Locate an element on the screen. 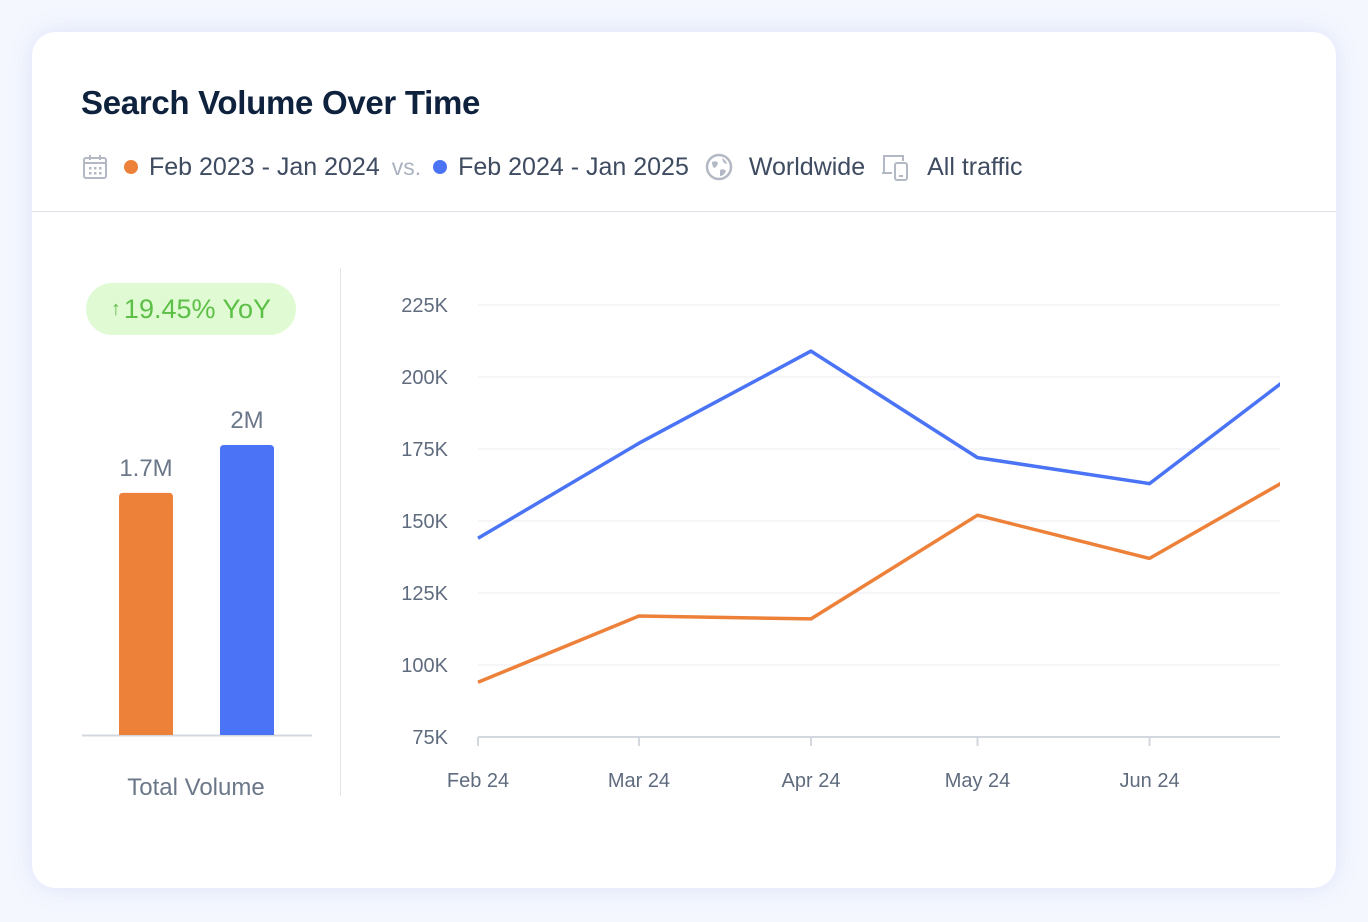  panel-divider is located at coordinates (340, 532).